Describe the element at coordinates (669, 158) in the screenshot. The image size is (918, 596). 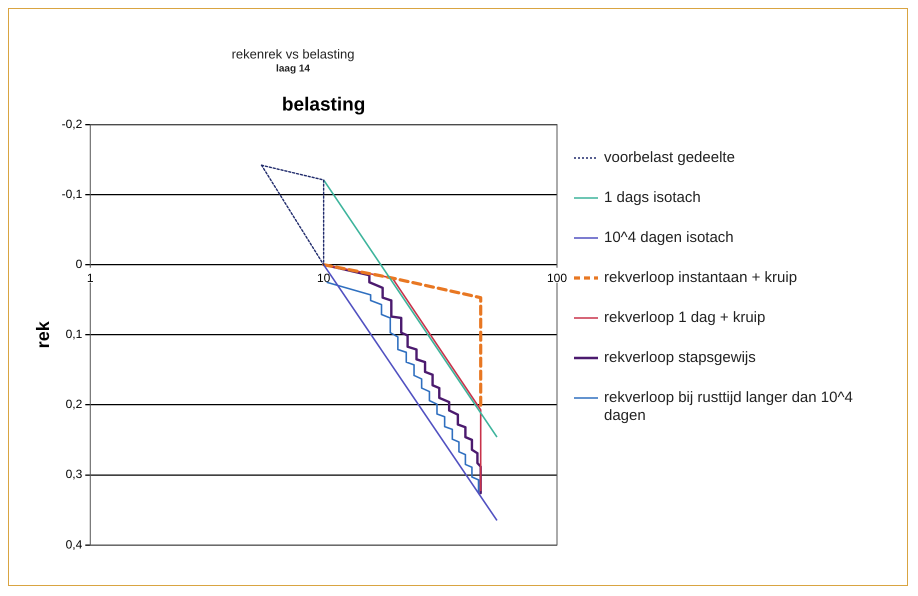
I see `legend-label: voorbelast gedeelte` at that location.